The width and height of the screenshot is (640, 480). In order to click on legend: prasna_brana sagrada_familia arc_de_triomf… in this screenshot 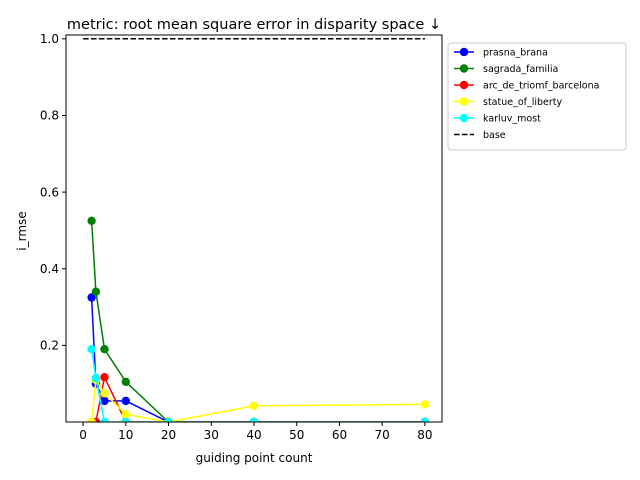, I will do `click(537, 96)`.